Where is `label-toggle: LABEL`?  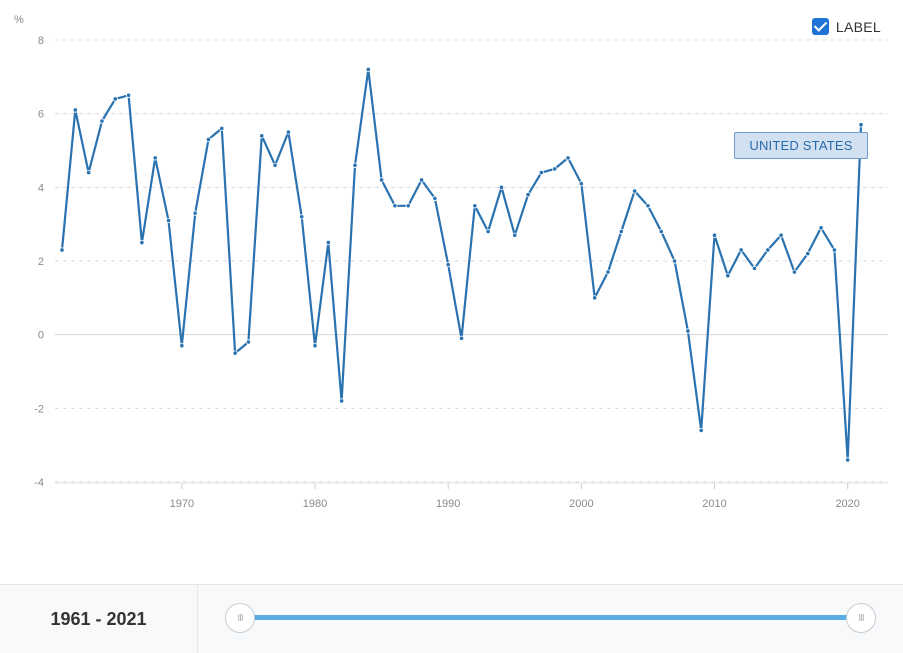 label-toggle: LABEL is located at coordinates (846, 26).